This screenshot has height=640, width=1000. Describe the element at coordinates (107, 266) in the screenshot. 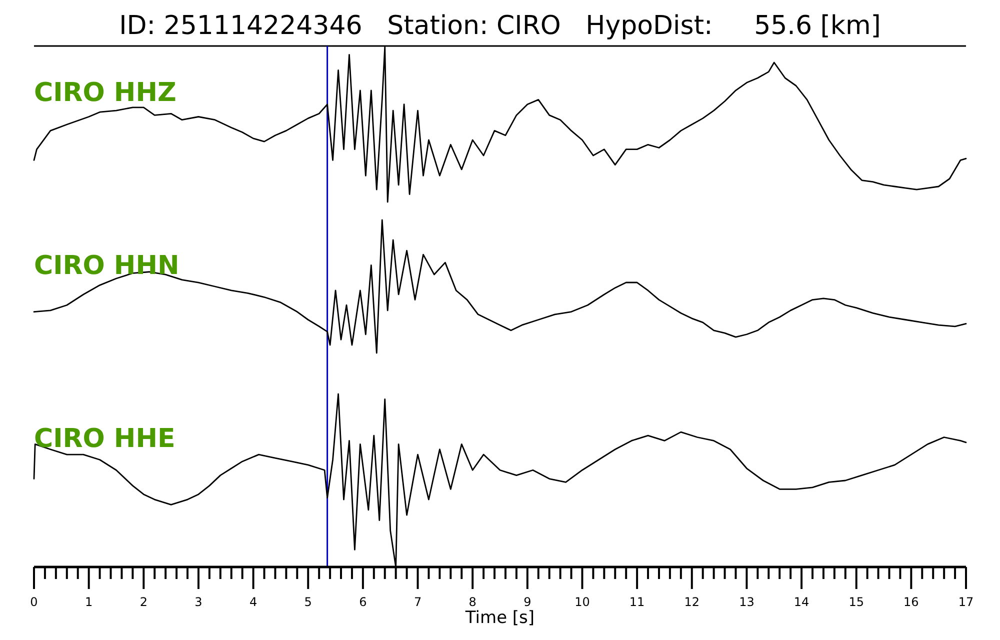

I see `series-label: CIRO HHN` at that location.